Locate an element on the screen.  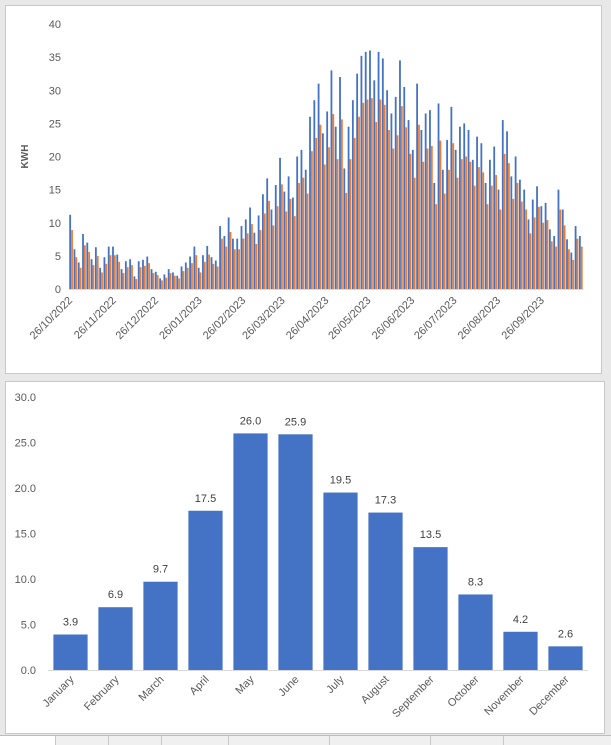
x-tick-label: 26/10/2022 is located at coordinates (51, 318).